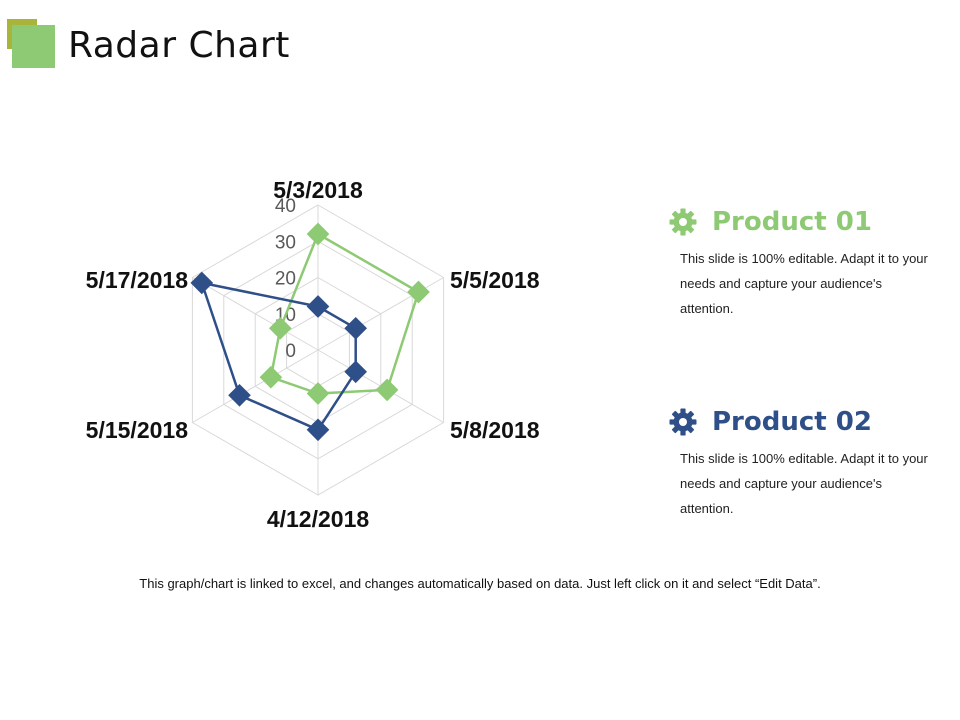 The image size is (960, 720). What do you see at coordinates (33, 46) in the screenshot?
I see `title-deco-front-square` at bounding box center [33, 46].